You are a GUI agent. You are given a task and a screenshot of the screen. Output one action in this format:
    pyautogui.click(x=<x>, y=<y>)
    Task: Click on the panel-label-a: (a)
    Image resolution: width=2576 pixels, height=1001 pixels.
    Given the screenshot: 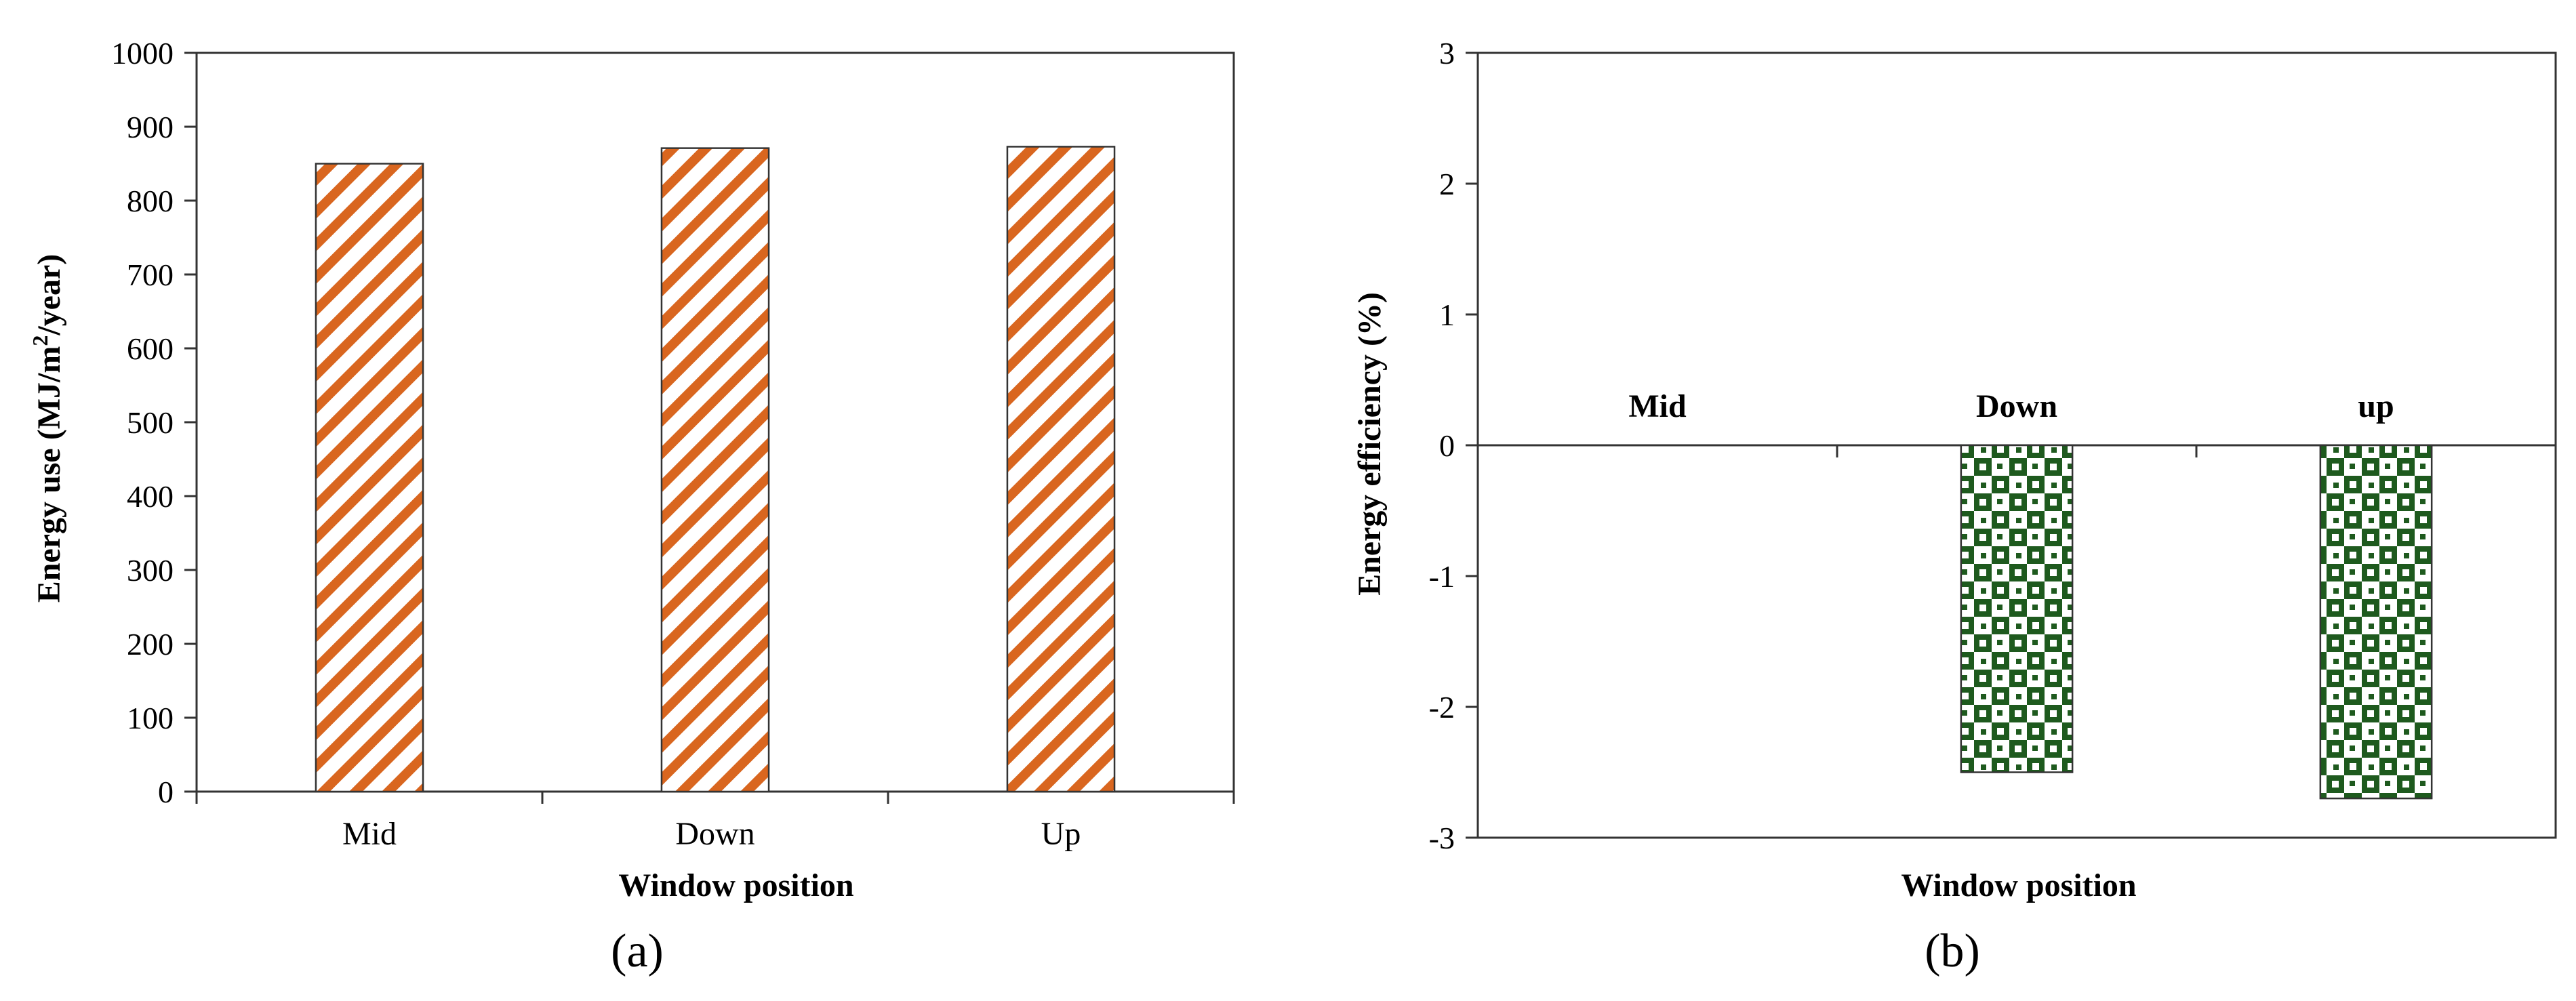 What is the action you would take?
    pyautogui.click(x=637, y=951)
    